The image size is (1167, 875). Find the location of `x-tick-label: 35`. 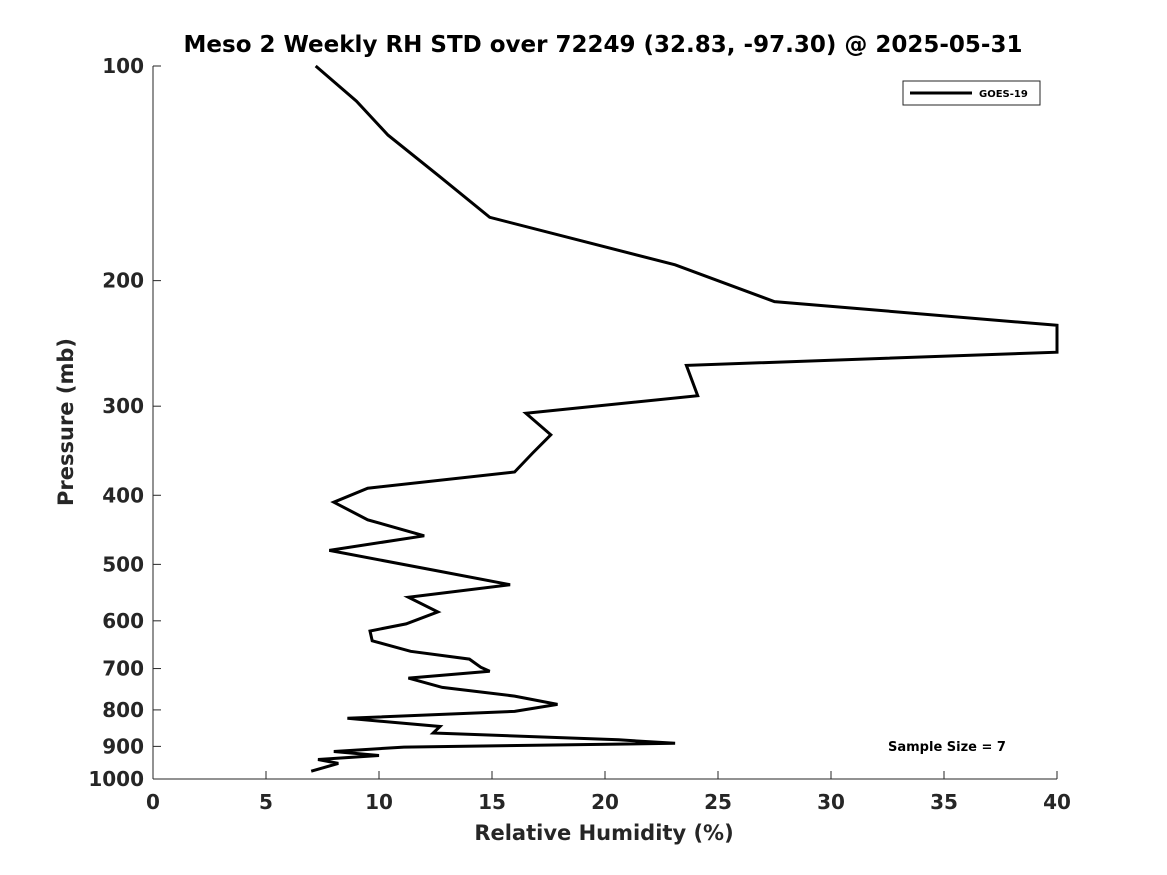

x-tick-label: 35 is located at coordinates (944, 802).